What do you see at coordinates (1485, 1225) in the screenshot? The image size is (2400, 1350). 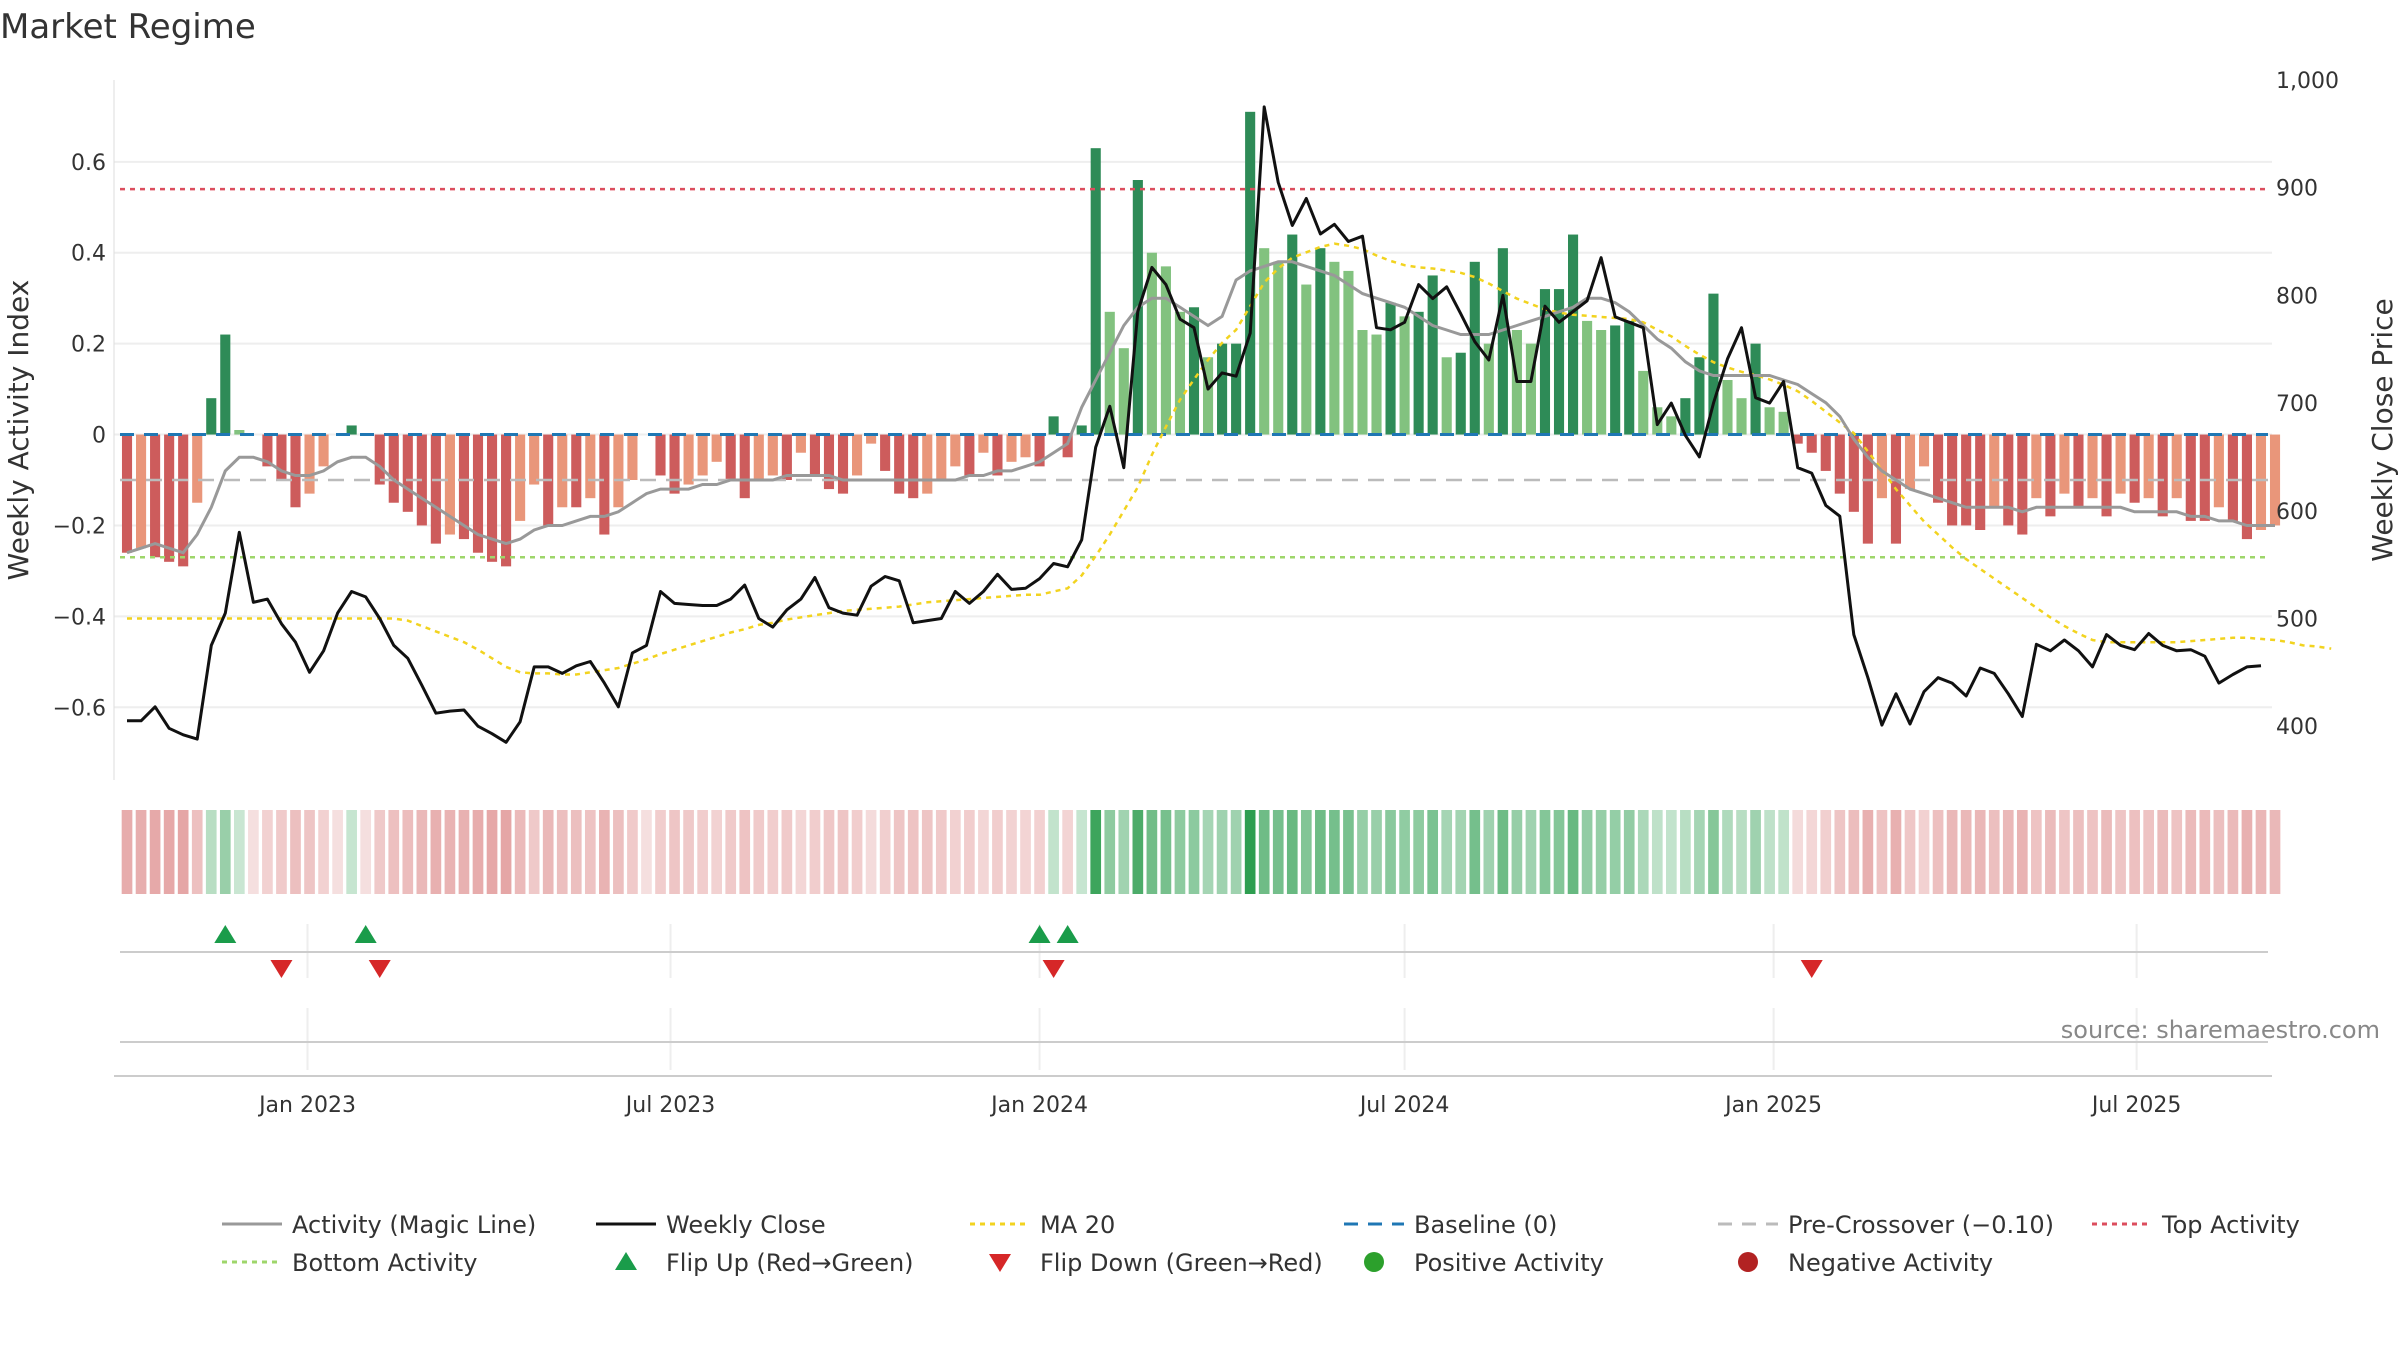 I see `legend-label: Baseline (0)` at bounding box center [1485, 1225].